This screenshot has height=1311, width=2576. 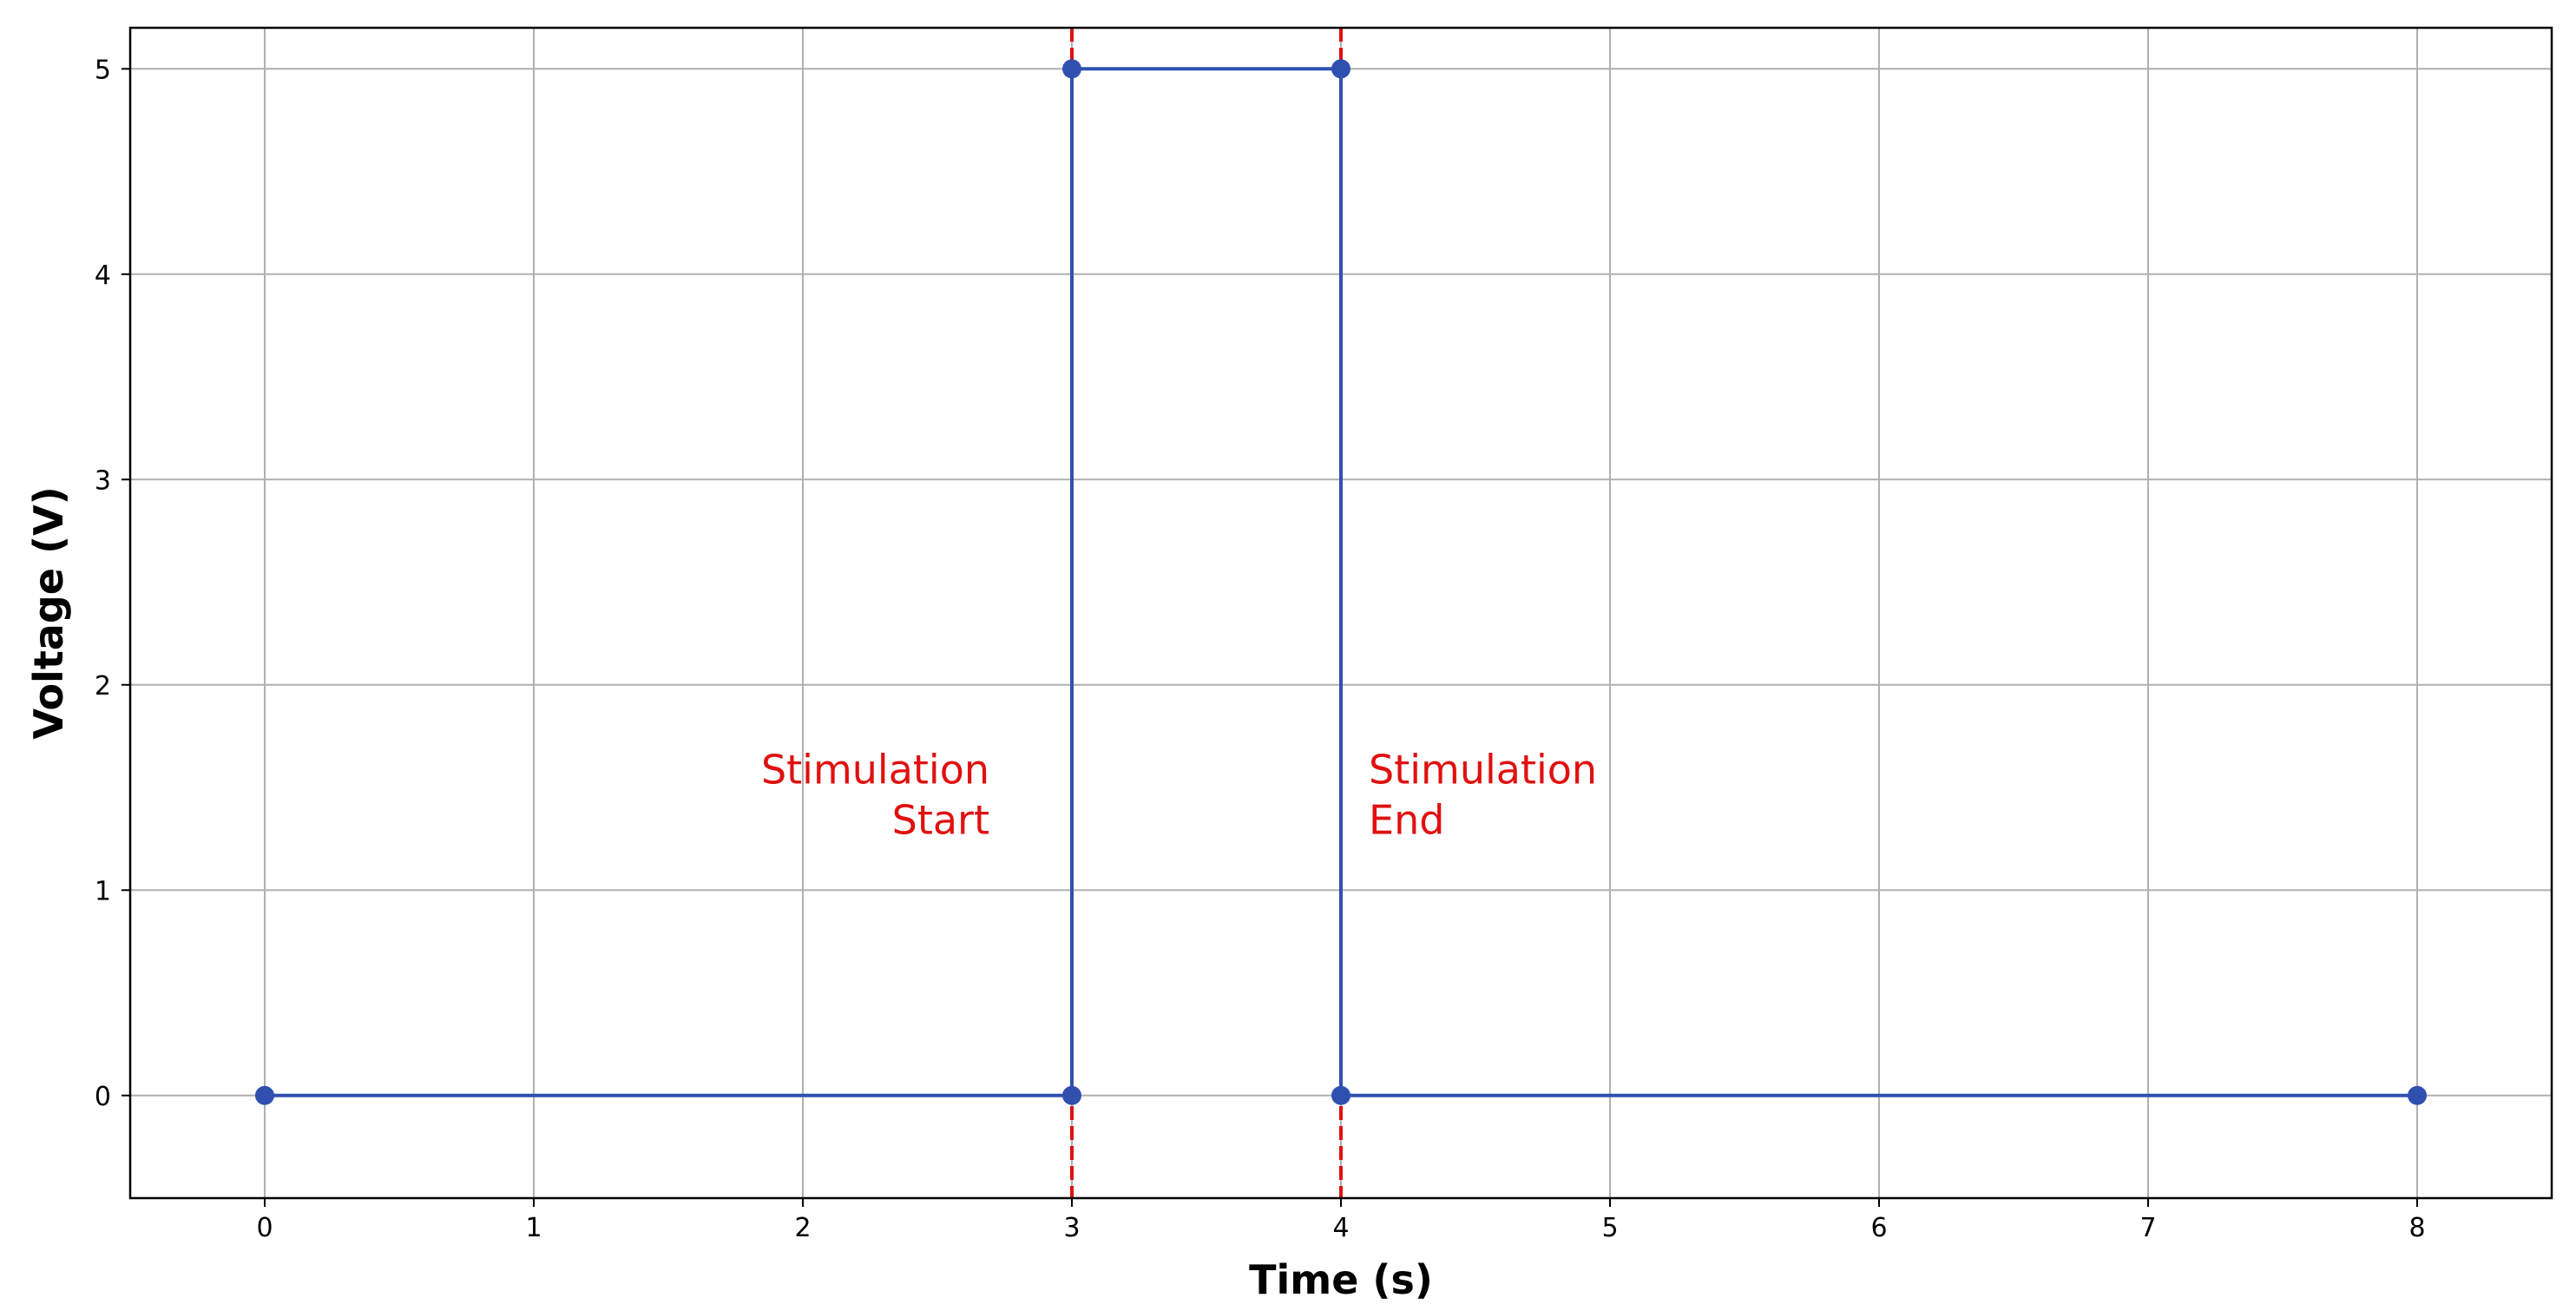 What do you see at coordinates (113, 584) in the screenshot?
I see `y-axis-ticks: 0 1 2 3 4 5` at bounding box center [113, 584].